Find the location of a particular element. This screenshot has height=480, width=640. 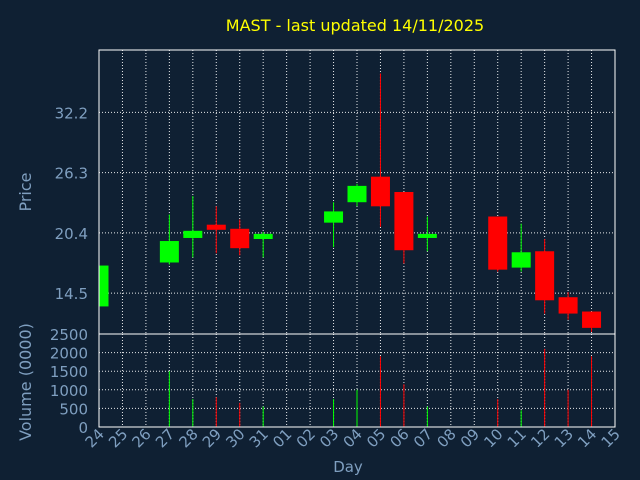

price-tick-label: 20.4 is located at coordinates (71, 234).